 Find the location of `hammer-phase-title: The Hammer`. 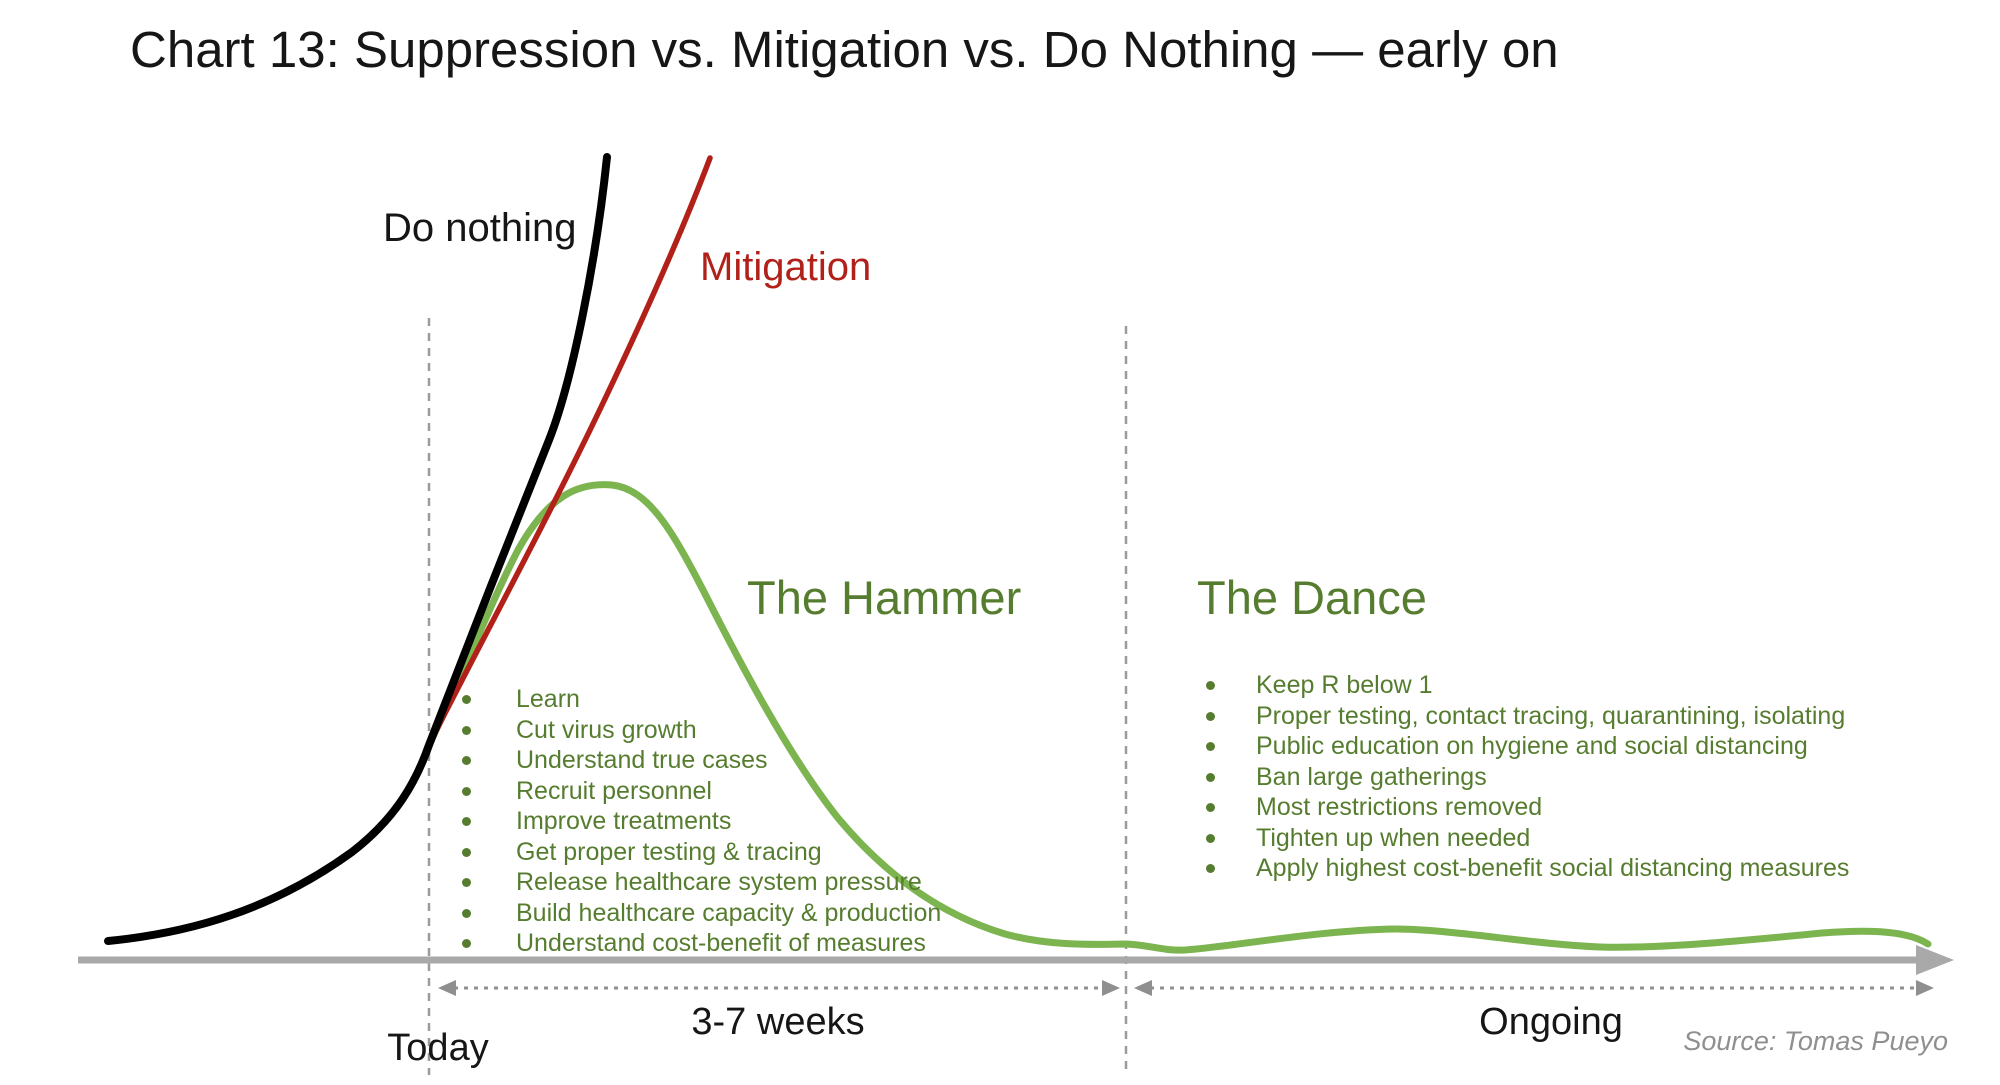

hammer-phase-title: The Hammer is located at coordinates (884, 597).